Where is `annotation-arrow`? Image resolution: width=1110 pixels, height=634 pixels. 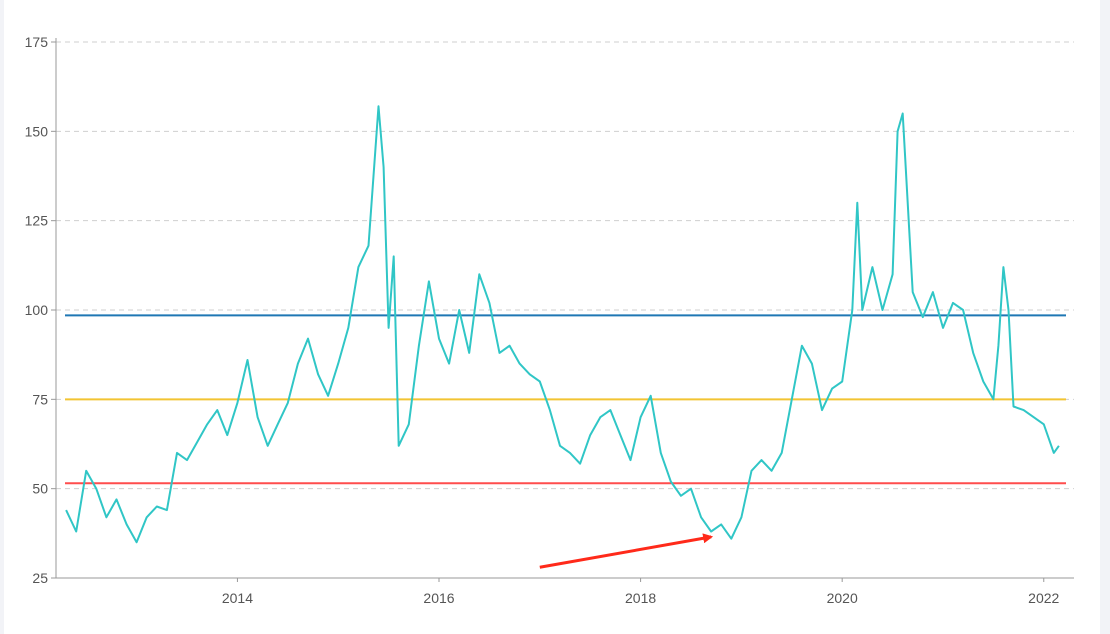
annotation-arrow is located at coordinates (626, 551).